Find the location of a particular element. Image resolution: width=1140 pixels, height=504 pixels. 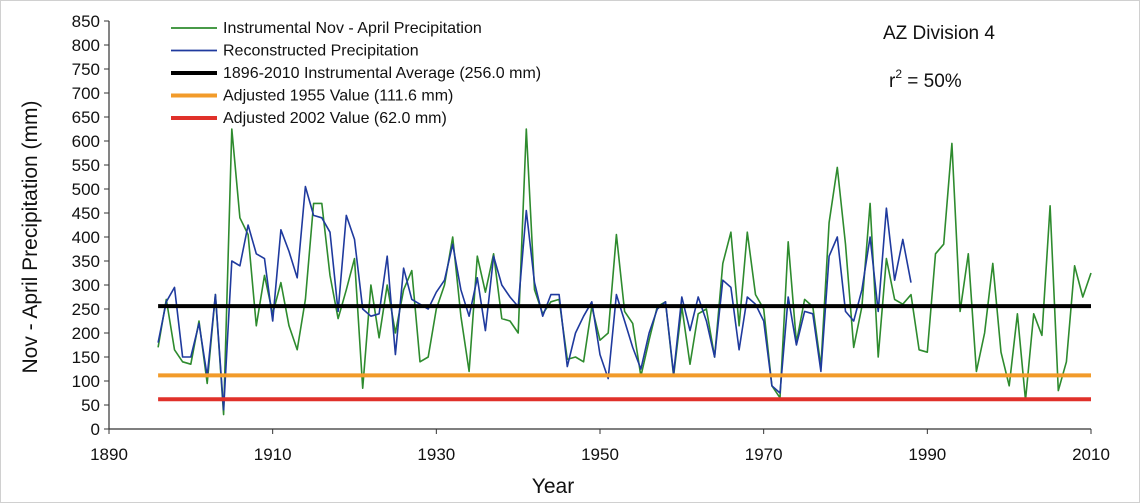

x-tick-label: 1890 is located at coordinates (109, 454).